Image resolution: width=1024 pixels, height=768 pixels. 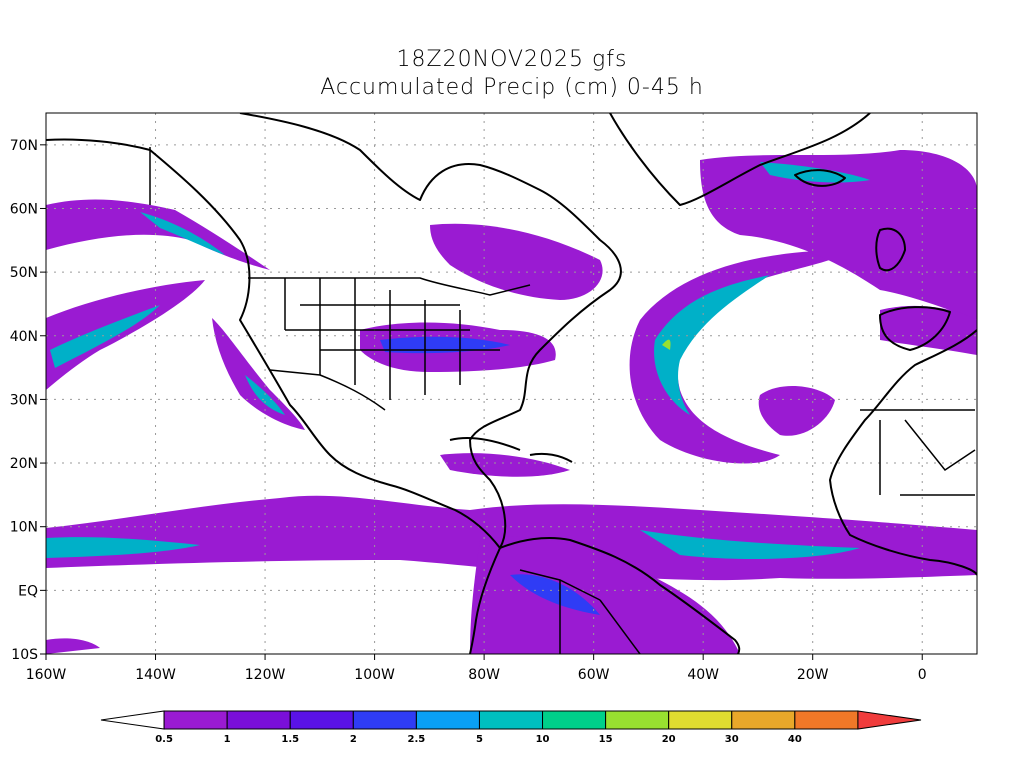 What do you see at coordinates (164, 739) in the screenshot?
I see `colorbar-level-label: 0.5` at bounding box center [164, 739].